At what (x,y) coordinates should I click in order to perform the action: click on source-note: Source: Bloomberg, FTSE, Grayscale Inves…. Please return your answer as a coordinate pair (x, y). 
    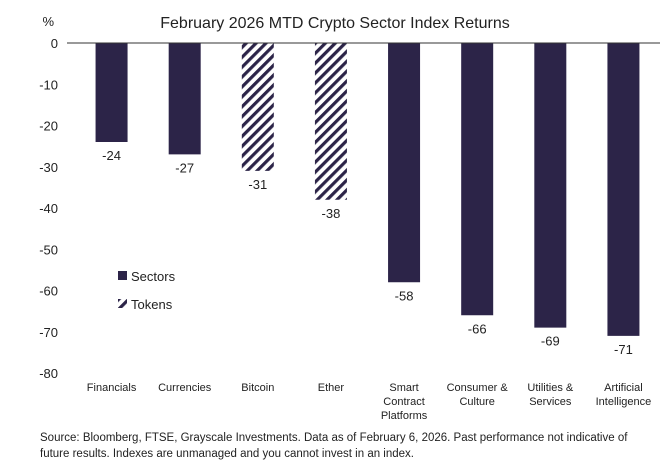
    Looking at the image, I should click on (334, 446).